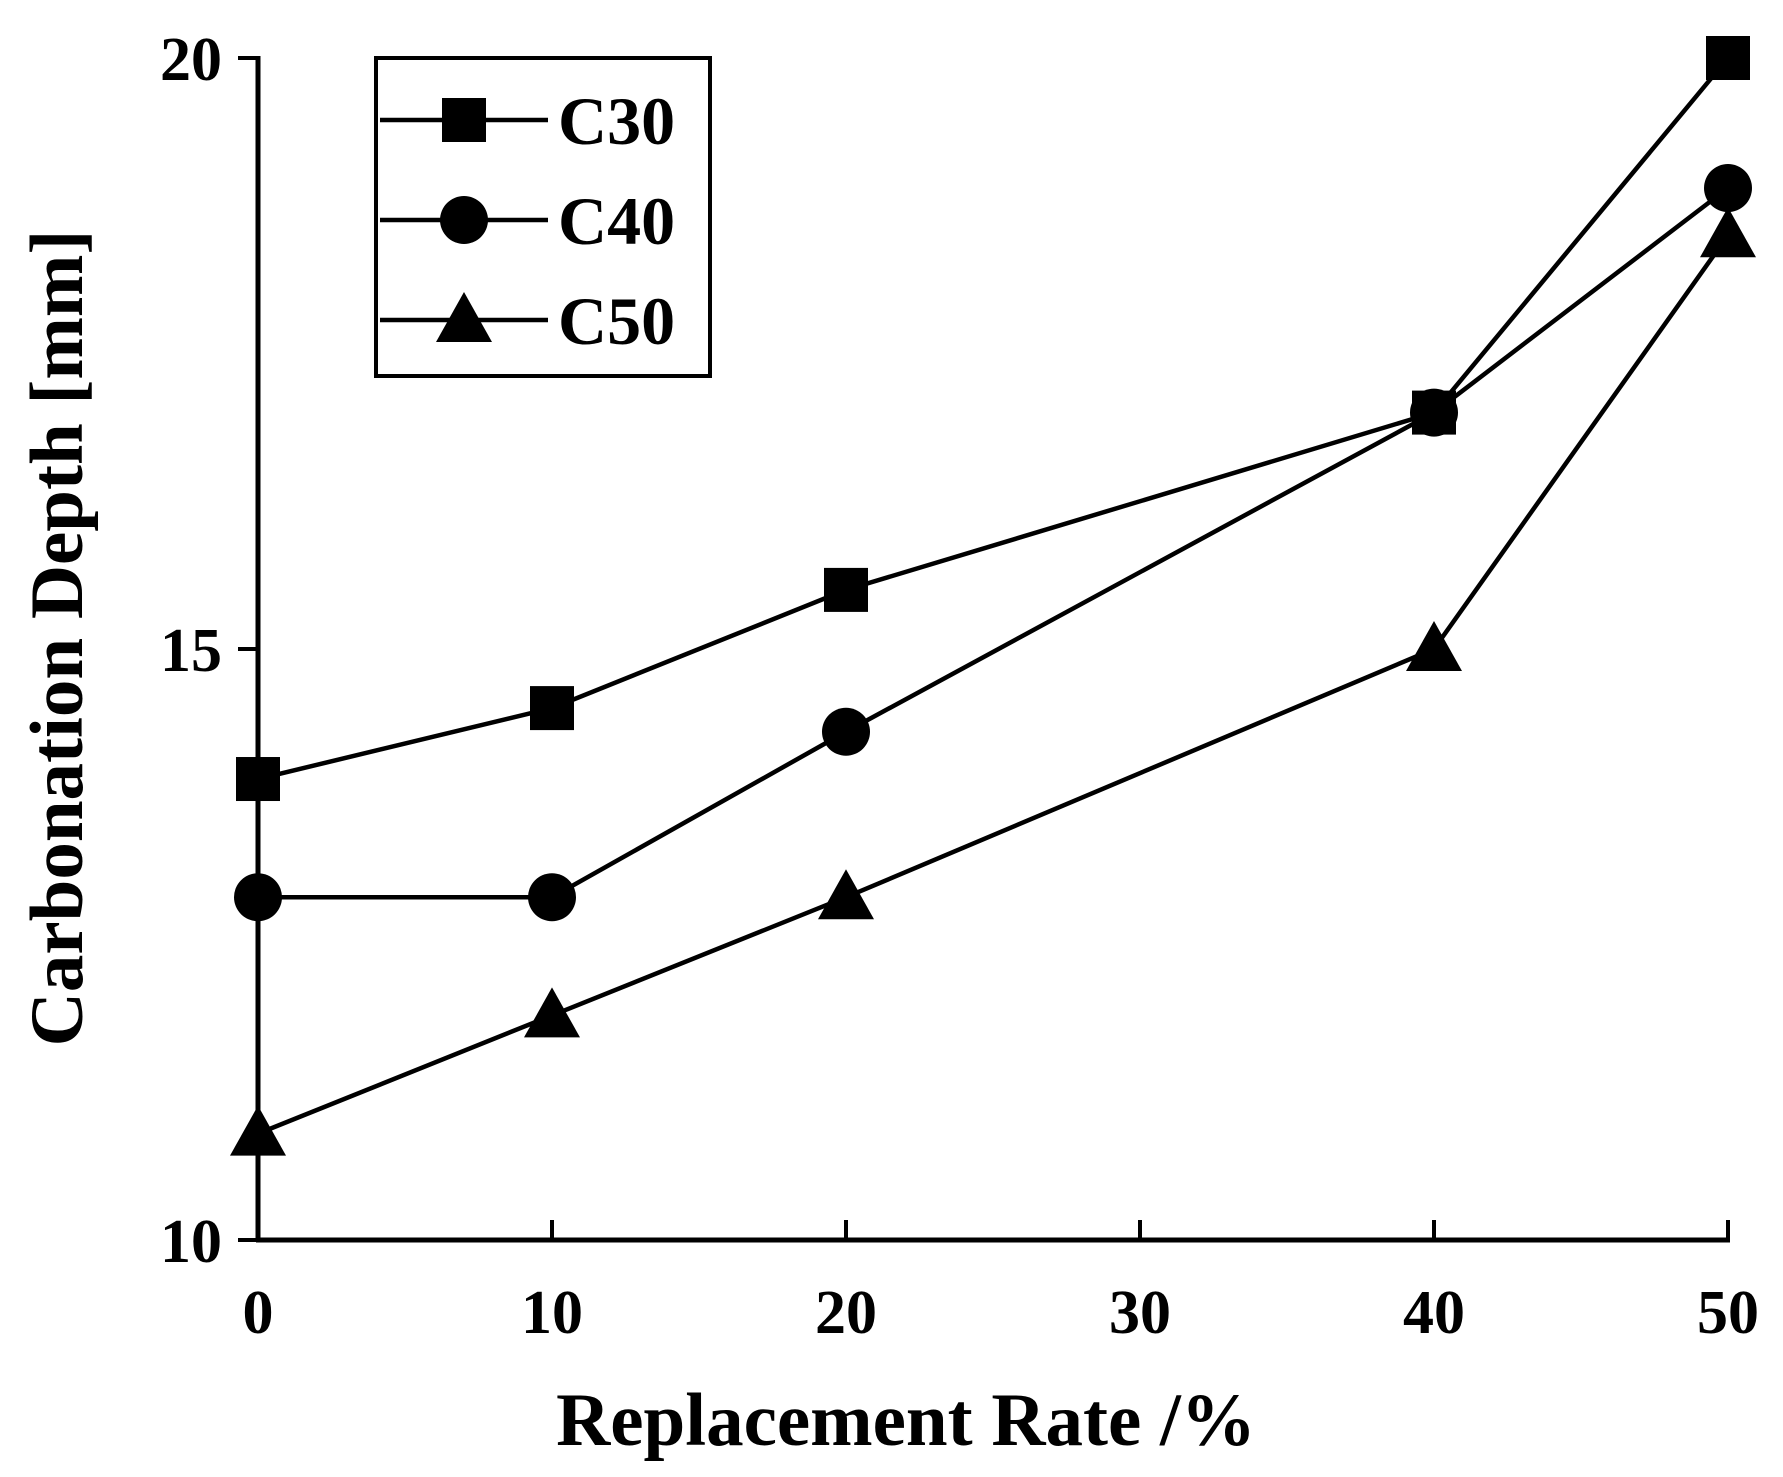 The height and width of the screenshot is (1477, 1783). What do you see at coordinates (464, 220) in the screenshot?
I see `legend-marker-c40` at bounding box center [464, 220].